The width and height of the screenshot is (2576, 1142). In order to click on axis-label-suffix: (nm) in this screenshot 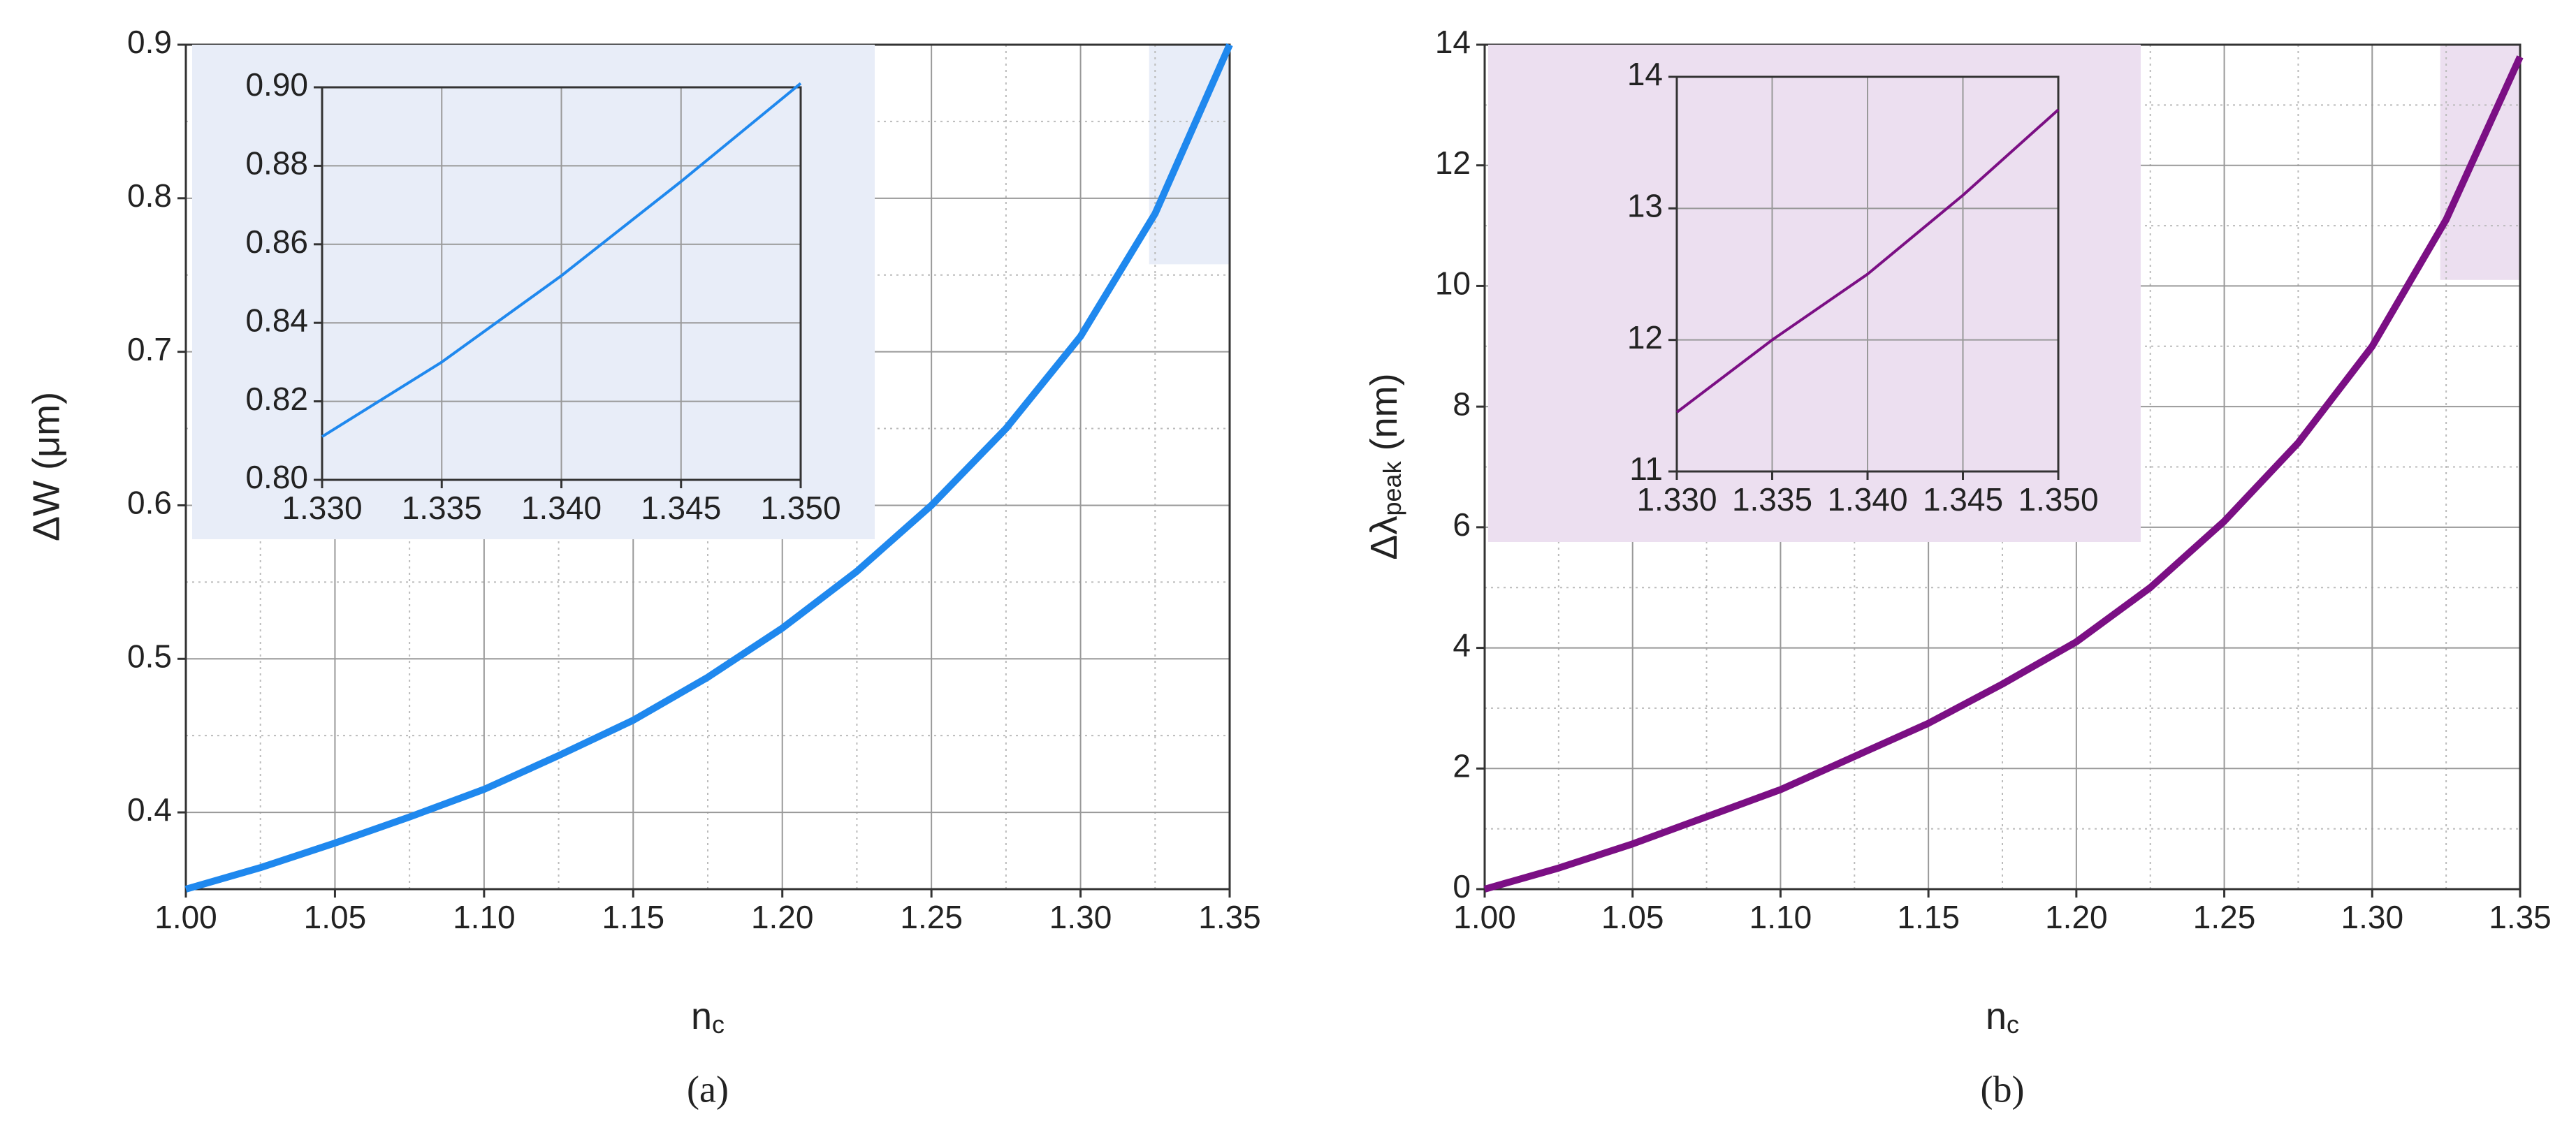, I will do `click(1384, 417)`.